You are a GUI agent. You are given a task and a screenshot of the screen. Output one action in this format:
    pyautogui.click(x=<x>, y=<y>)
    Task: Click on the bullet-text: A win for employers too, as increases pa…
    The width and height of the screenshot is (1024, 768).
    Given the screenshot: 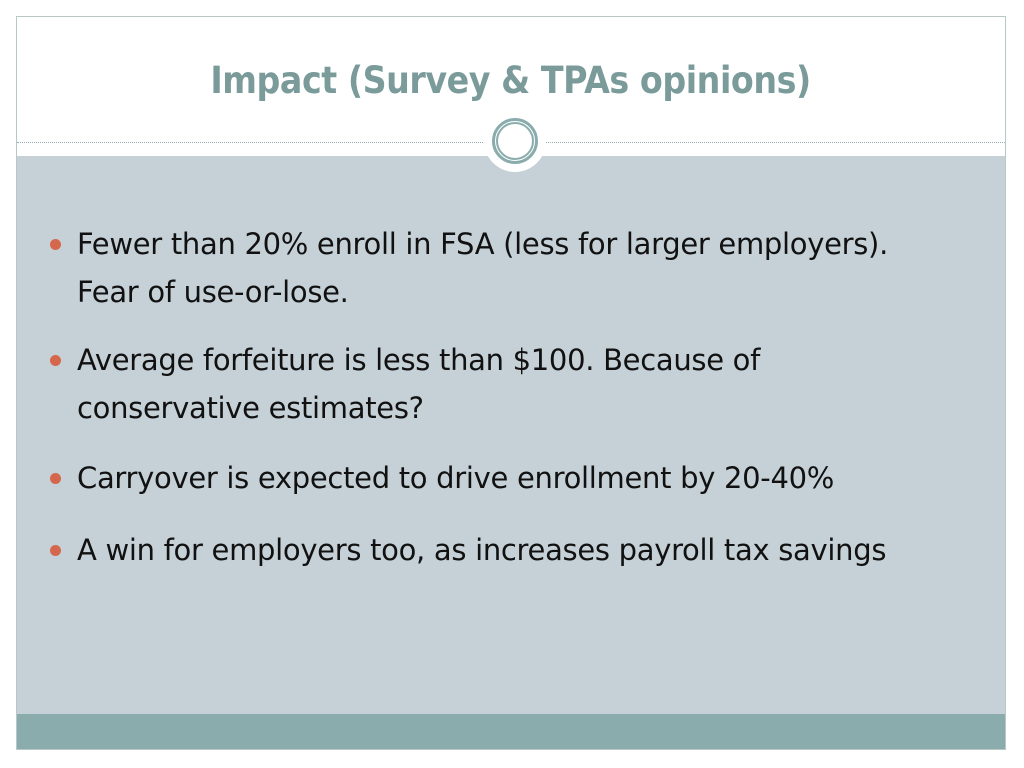 What is the action you would take?
    pyautogui.click(x=482, y=550)
    